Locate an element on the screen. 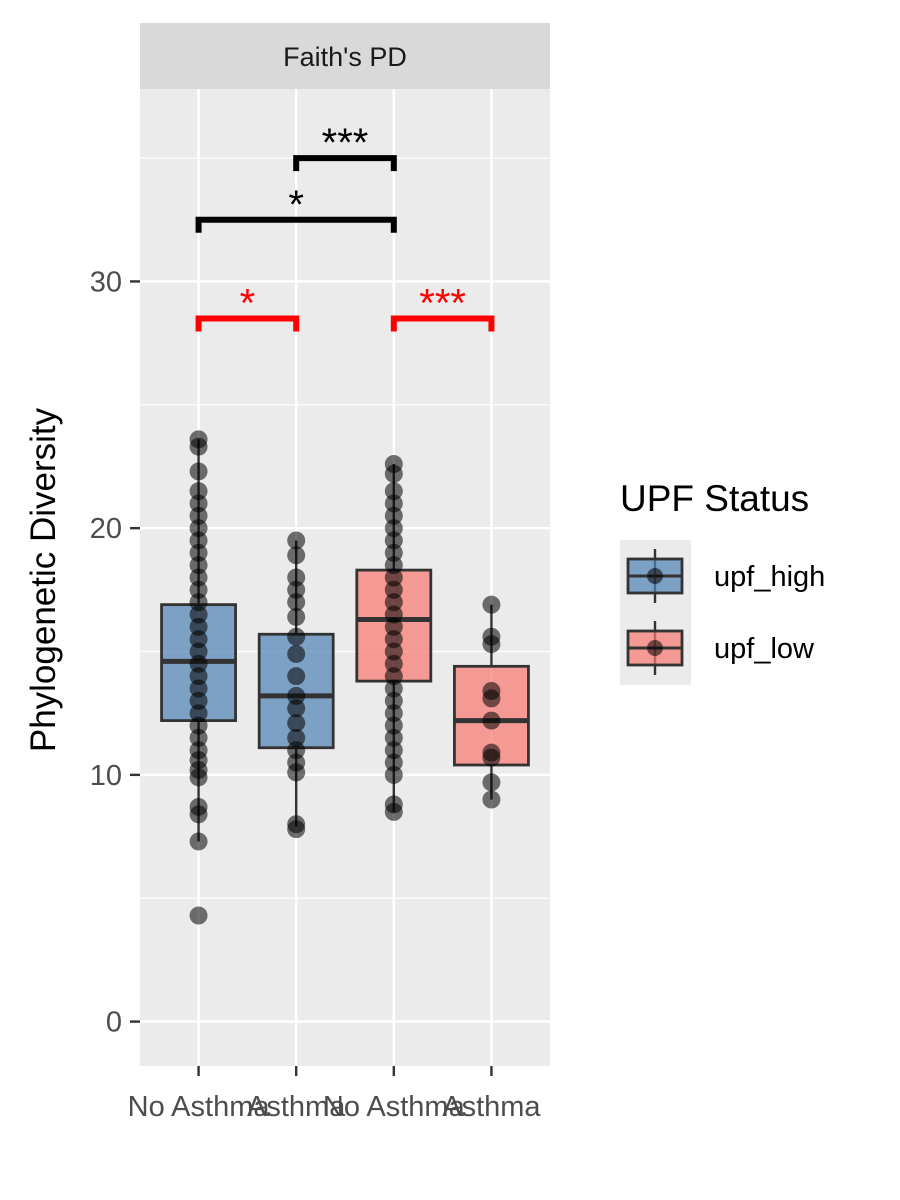 The height and width of the screenshot is (1200, 900). significance-brackets: * ******* is located at coordinates (345, 226).